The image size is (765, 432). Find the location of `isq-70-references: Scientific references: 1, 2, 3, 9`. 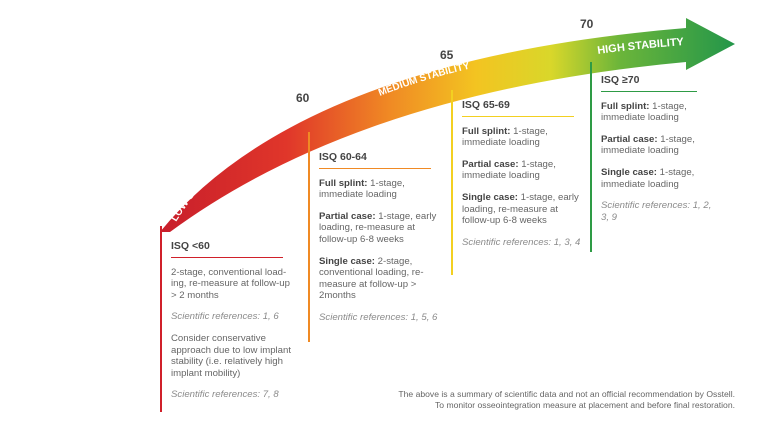

isq-70-references: Scientific references: 1, 2, 3, 9 is located at coordinates (656, 211).